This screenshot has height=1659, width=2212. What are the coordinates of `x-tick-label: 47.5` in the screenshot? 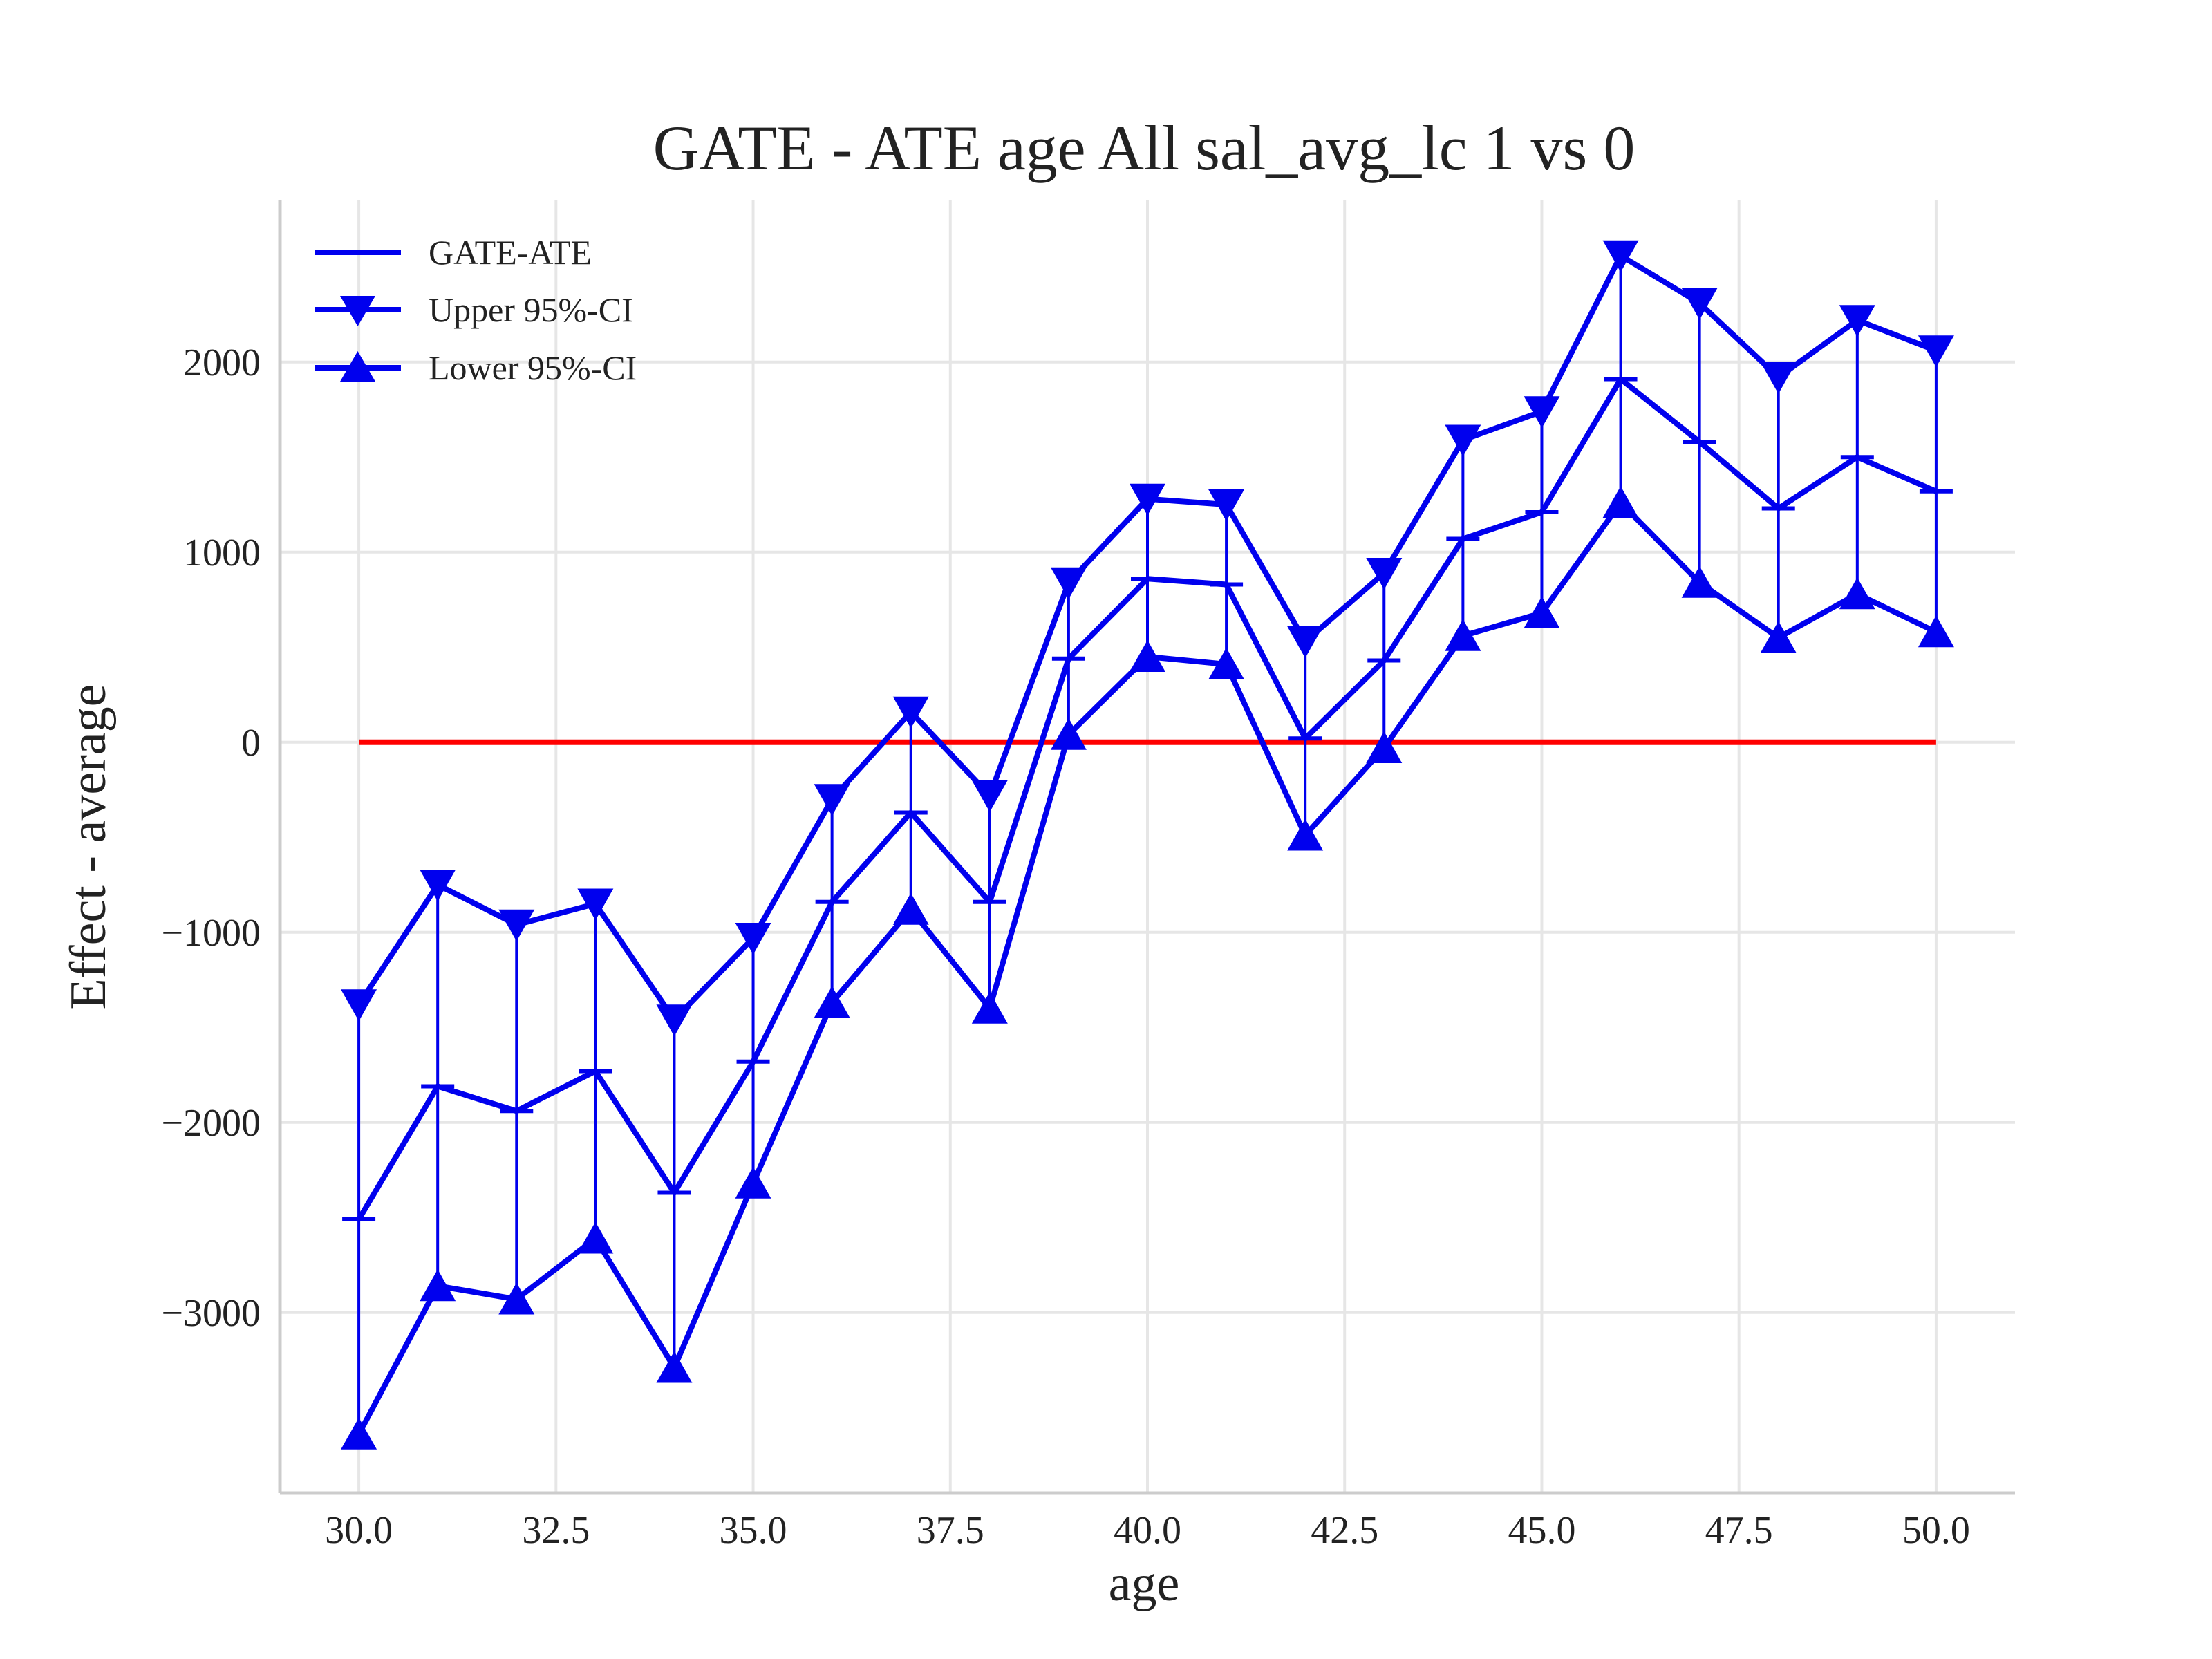 It's located at (1739, 1530).